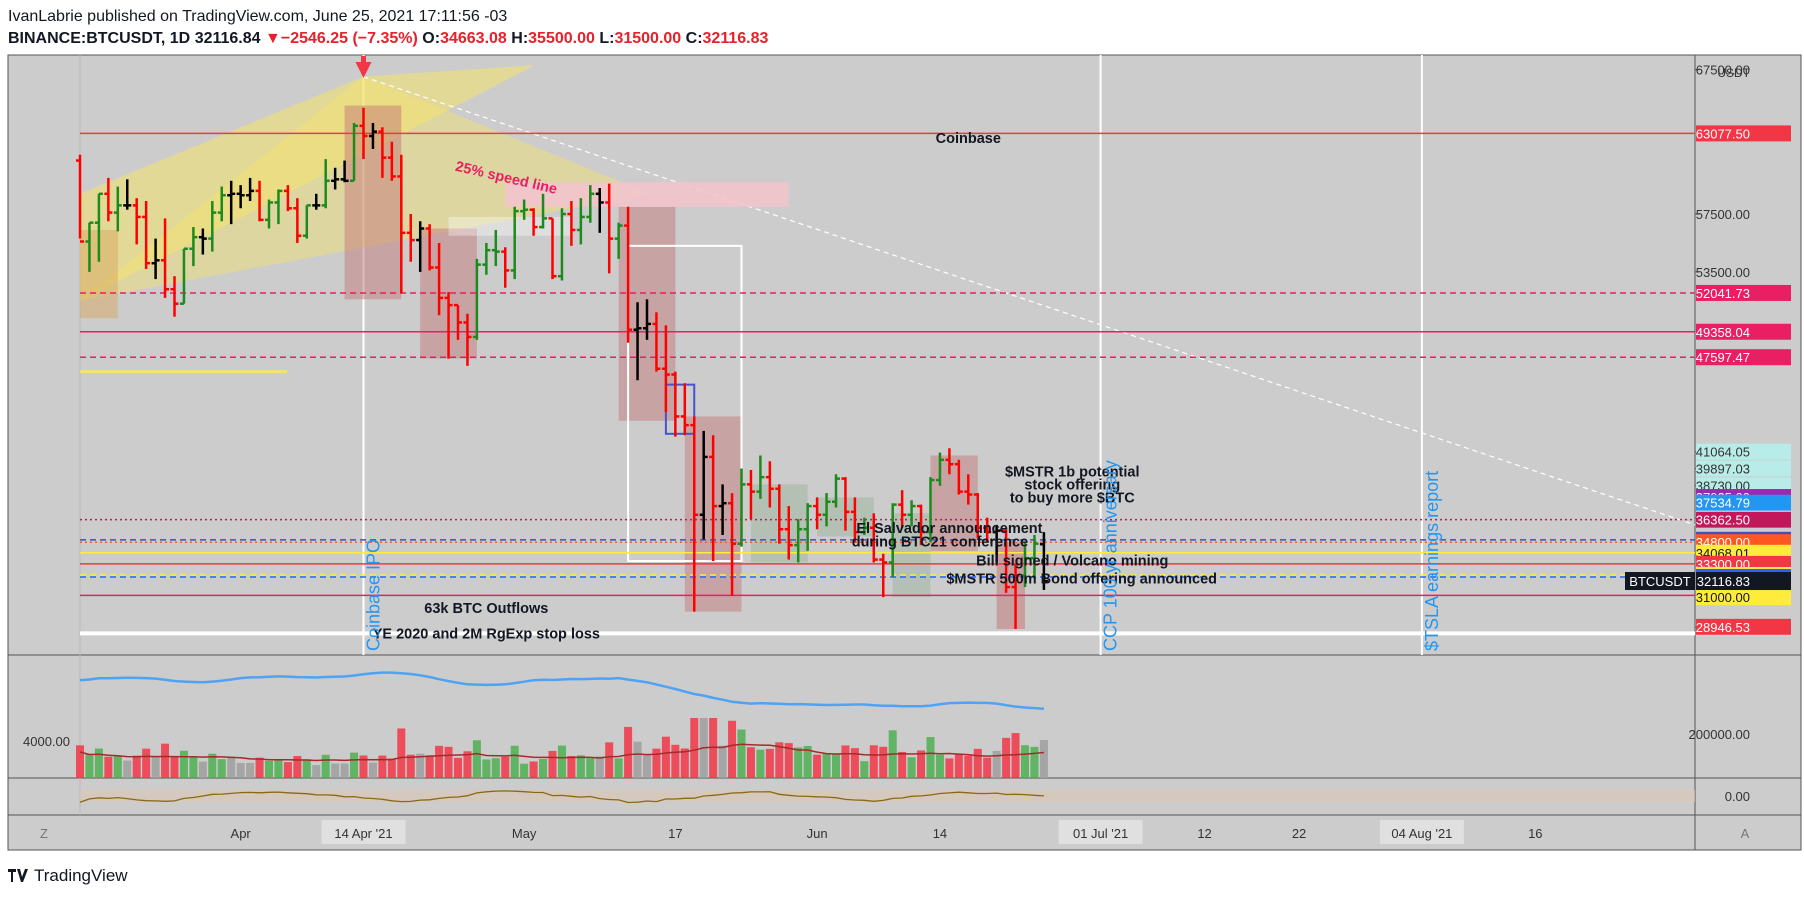 Image resolution: width=1804 pixels, height=899 pixels. I want to click on high-label: H:, so click(520, 38).